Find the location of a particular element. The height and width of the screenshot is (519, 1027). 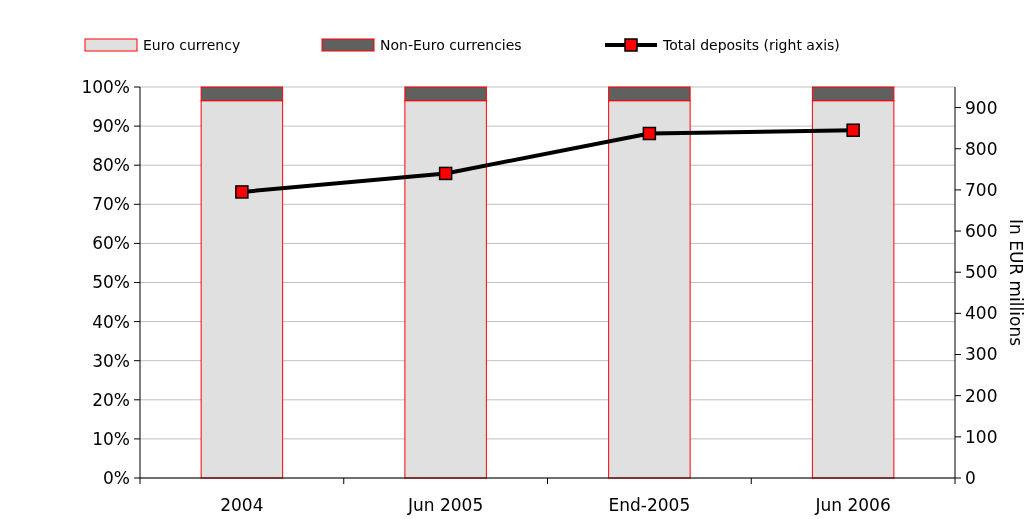

y-tick-label: 60% is located at coordinates (111, 243).